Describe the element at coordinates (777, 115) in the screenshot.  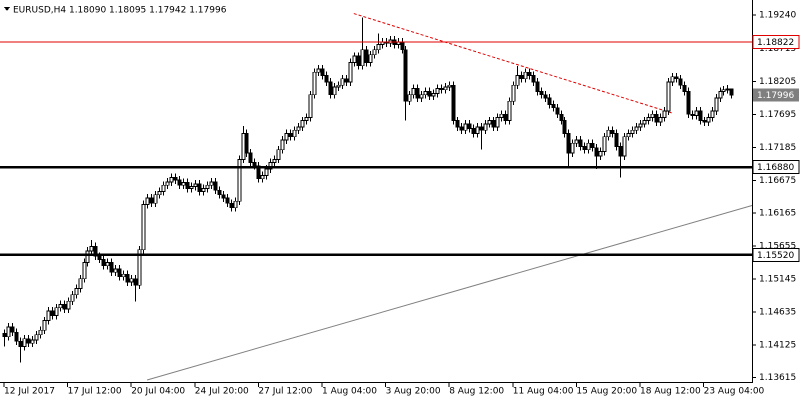
I see `y-tick-label: 1.17695` at that location.